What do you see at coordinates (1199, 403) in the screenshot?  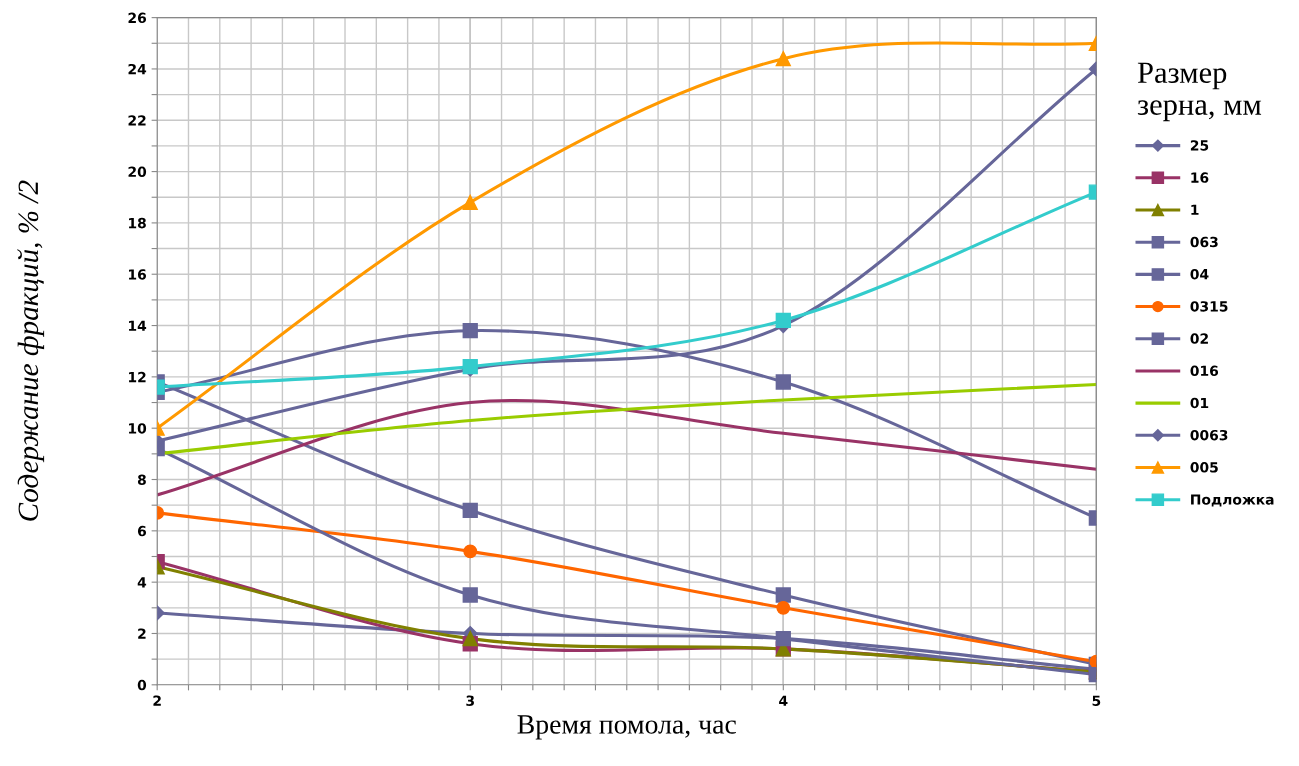 I see `legend-label: 01` at bounding box center [1199, 403].